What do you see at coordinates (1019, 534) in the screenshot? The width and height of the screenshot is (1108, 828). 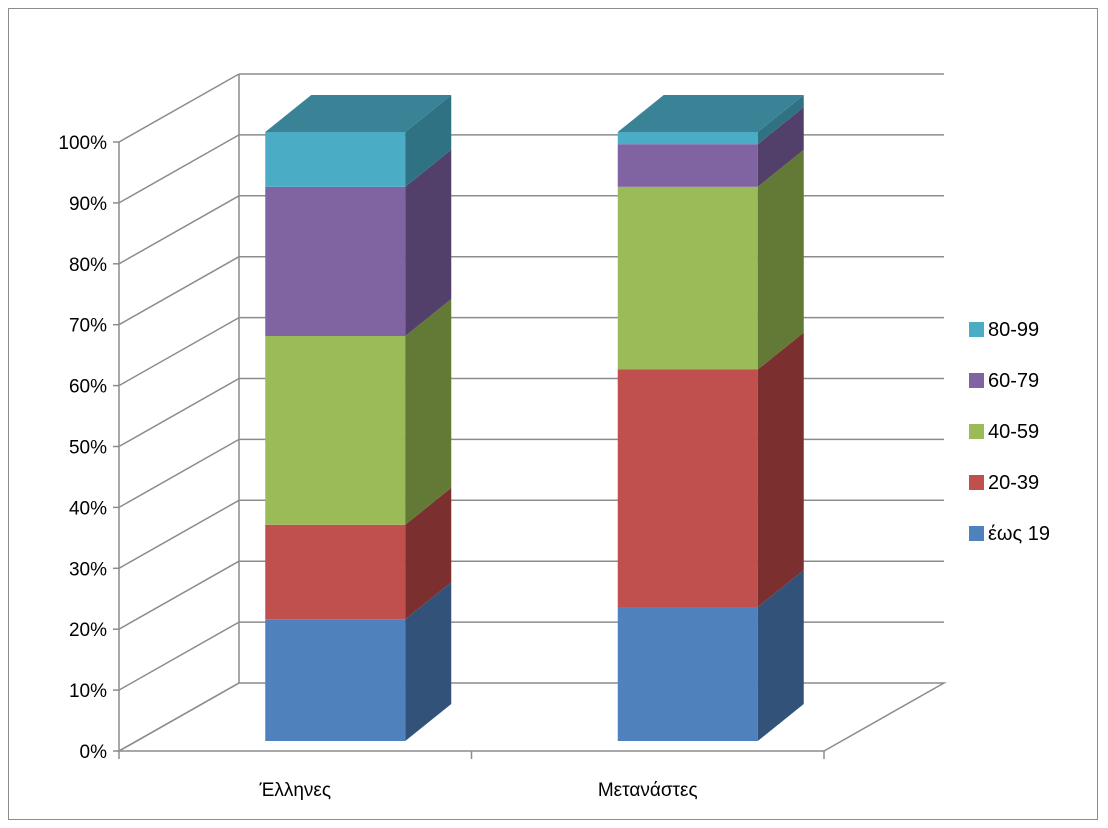 I see `legend-label: έως 19` at bounding box center [1019, 534].